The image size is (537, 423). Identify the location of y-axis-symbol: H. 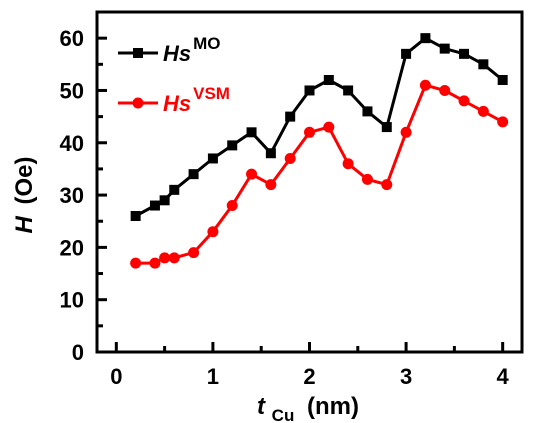
(24, 225).